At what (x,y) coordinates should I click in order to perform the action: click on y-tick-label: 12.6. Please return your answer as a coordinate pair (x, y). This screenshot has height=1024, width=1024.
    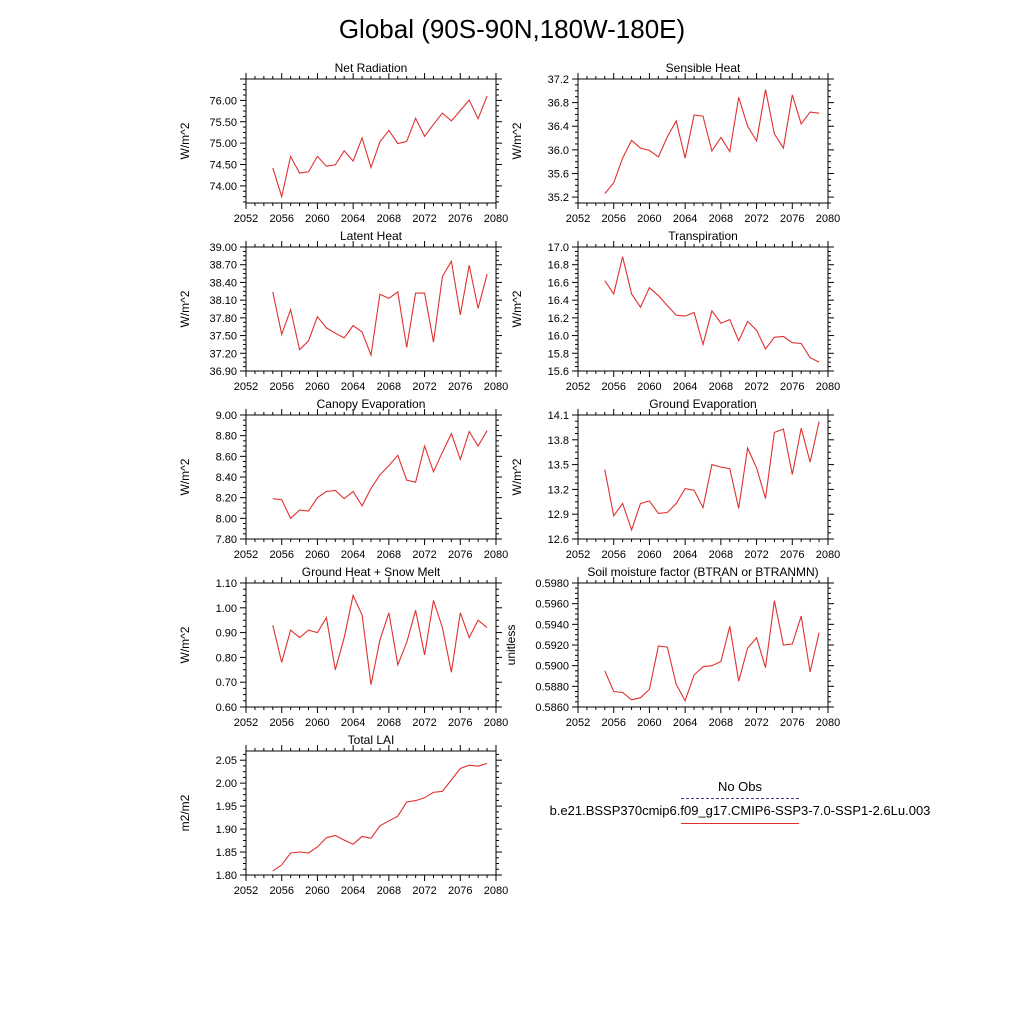
    Looking at the image, I should click on (558, 540).